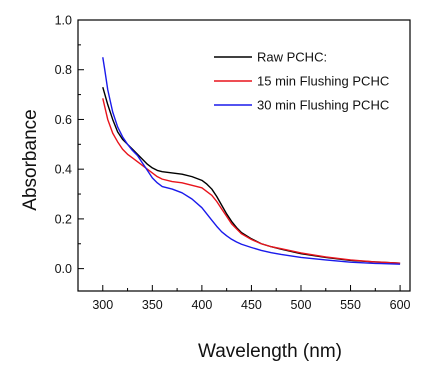  I want to click on x-tick-label: 500, so click(301, 305).